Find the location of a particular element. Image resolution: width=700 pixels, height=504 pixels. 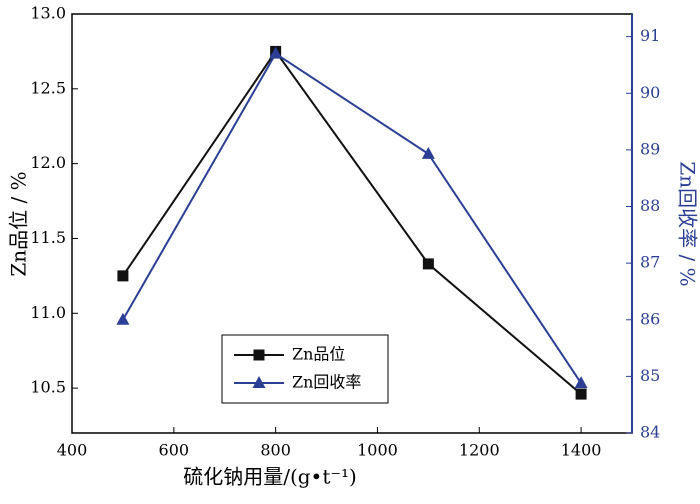

y-tick-label: 10.5 is located at coordinates (48, 387).